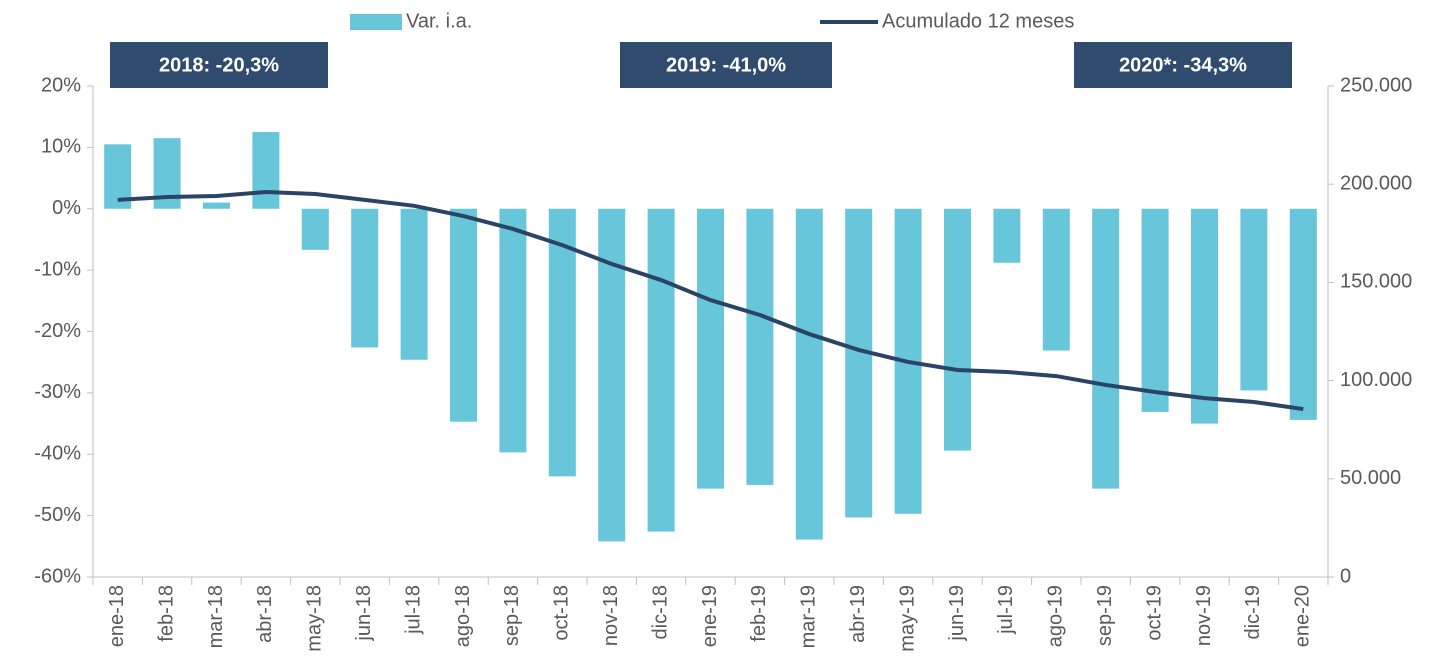  I want to click on y2-tick-label: 200.000, so click(1376, 183).